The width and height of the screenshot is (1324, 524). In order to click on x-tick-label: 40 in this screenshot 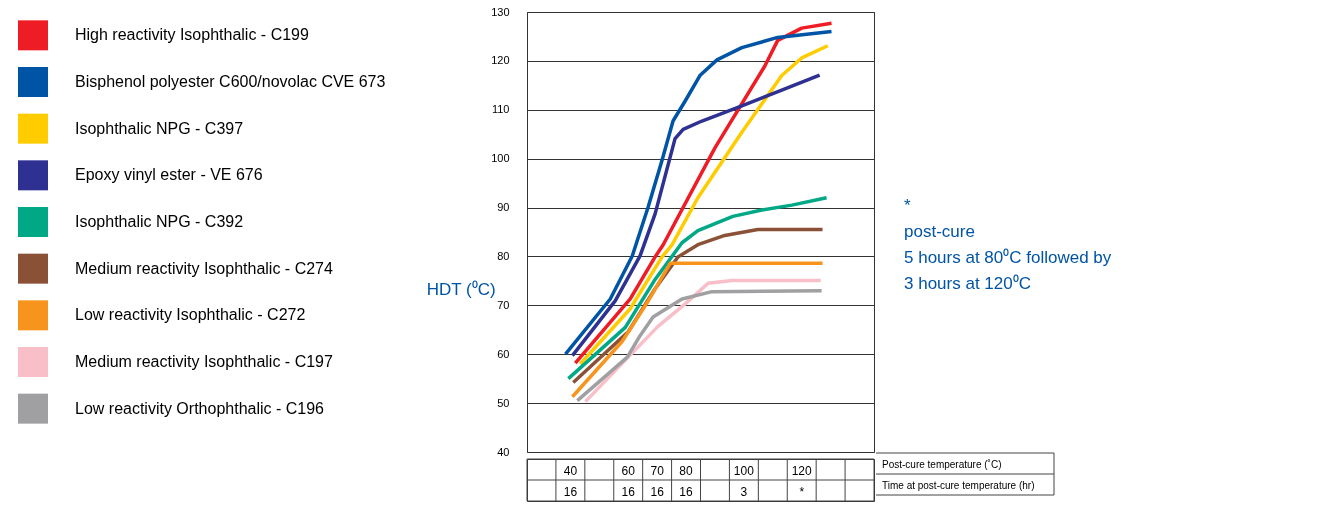, I will do `click(570, 470)`.